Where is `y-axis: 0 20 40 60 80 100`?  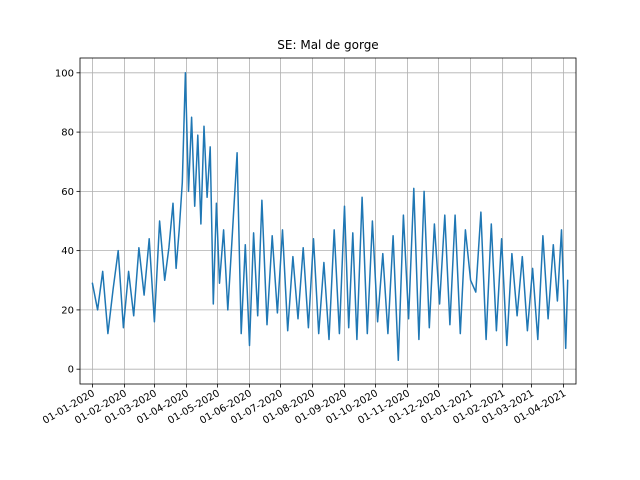 y-axis: 0 20 40 60 80 100 is located at coordinates (67, 222).